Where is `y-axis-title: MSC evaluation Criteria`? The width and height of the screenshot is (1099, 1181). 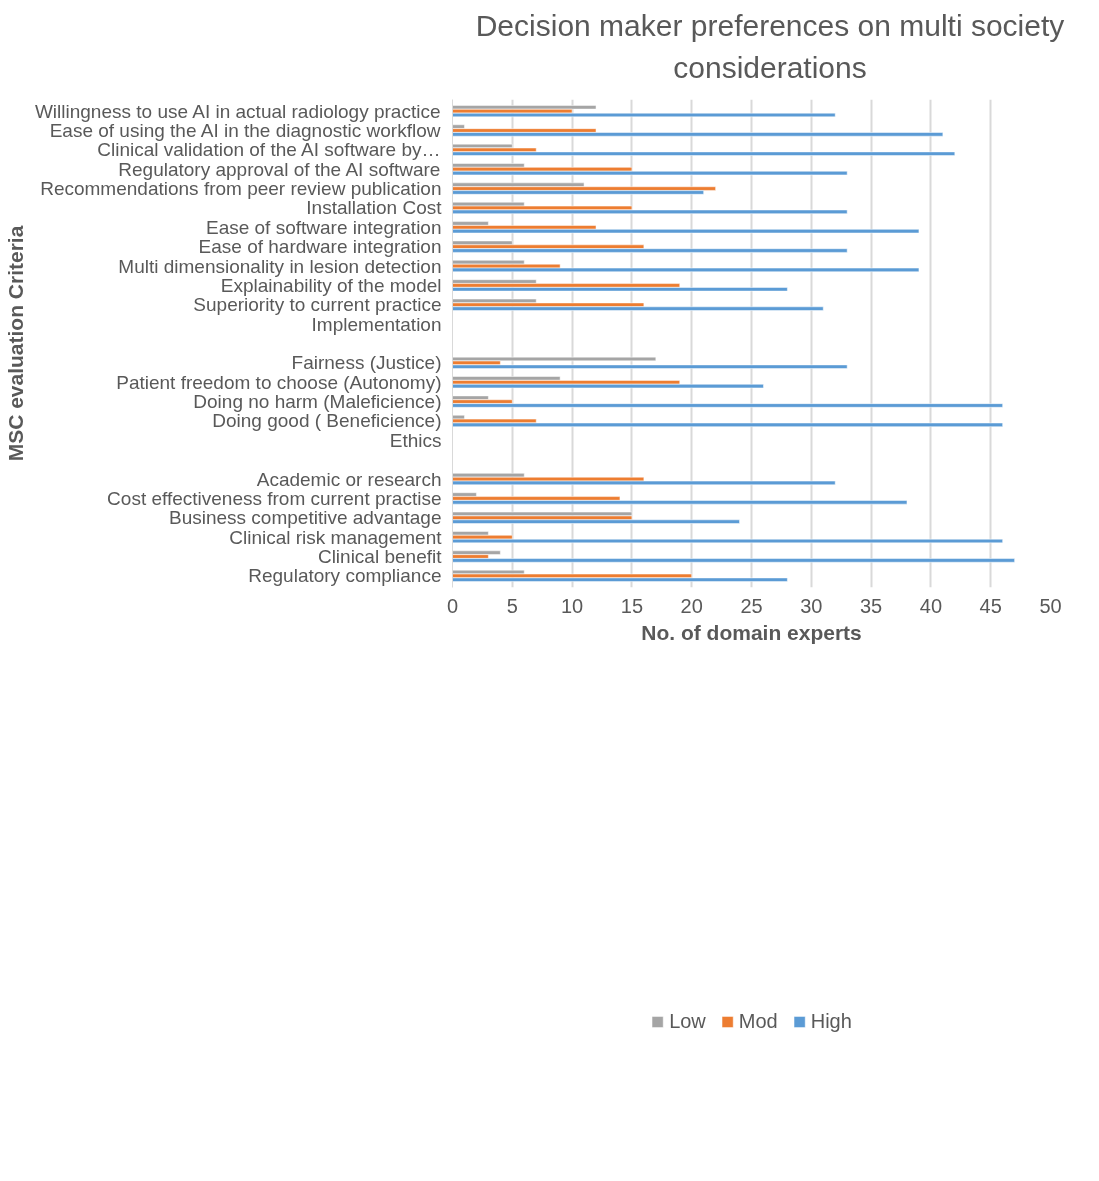 y-axis-title: MSC evaluation Criteria is located at coordinates (15, 343).